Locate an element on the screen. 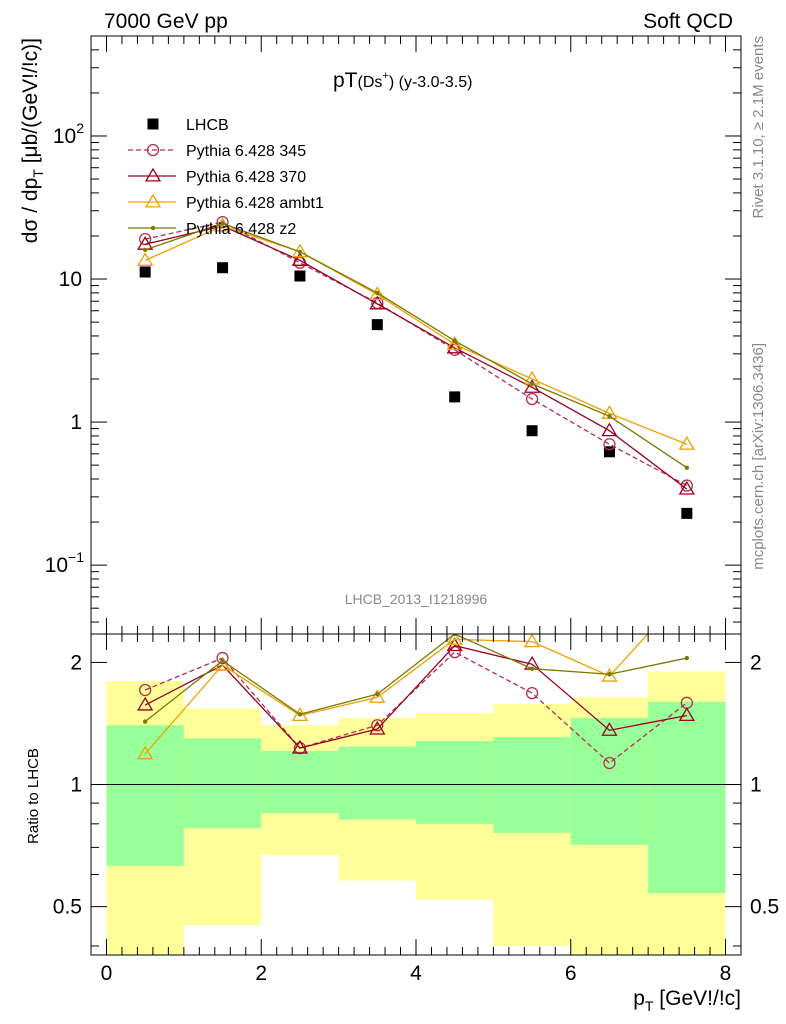 The width and height of the screenshot is (786, 1024). legend-entry: Pythia 6.428 z2 is located at coordinates (212, 229).